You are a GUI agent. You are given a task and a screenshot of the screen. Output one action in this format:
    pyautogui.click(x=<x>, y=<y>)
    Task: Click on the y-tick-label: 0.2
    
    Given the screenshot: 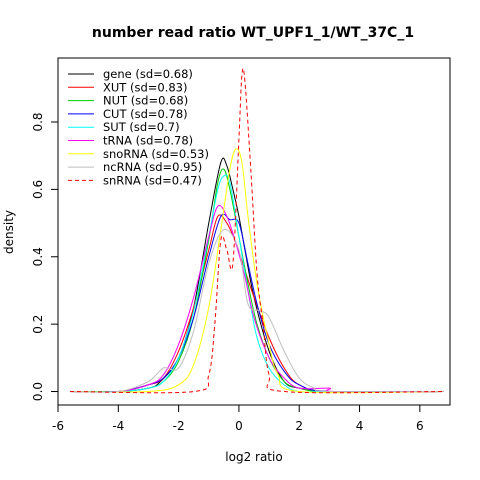 What is the action you would take?
    pyautogui.click(x=38, y=324)
    